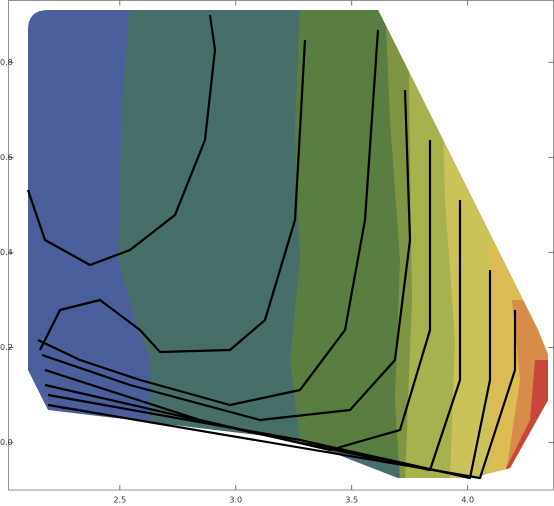  Describe the element at coordinates (119, 500) in the screenshot. I see `x-tick-label: 2.5` at that location.